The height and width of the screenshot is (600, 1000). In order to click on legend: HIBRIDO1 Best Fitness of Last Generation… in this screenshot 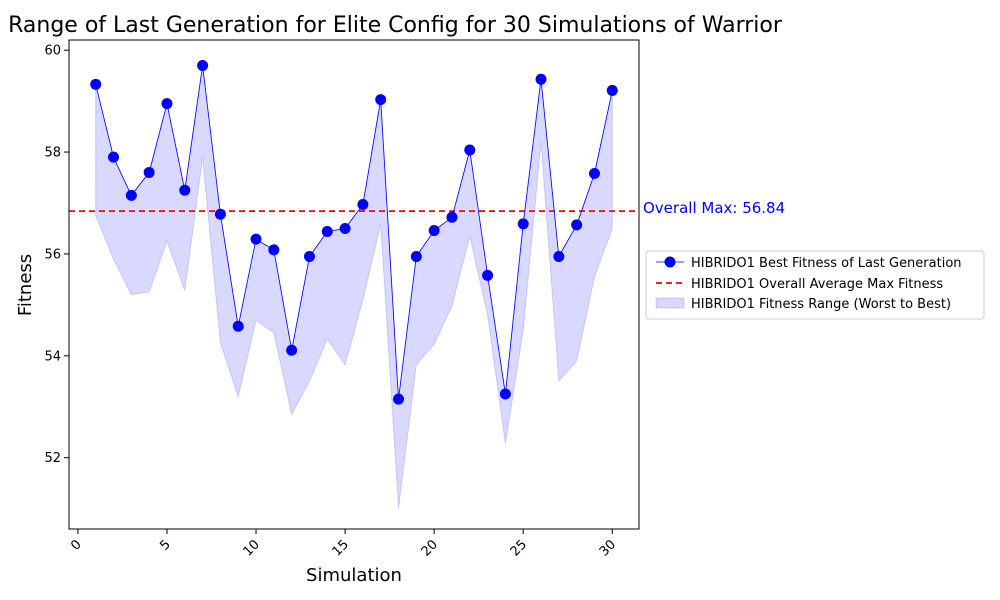, I will do `click(815, 285)`.